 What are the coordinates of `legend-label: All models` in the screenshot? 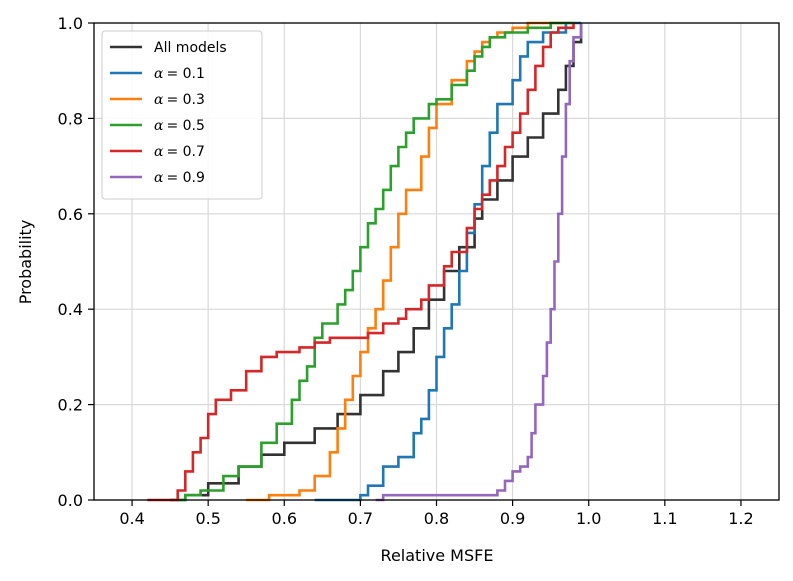 It's located at (190, 48).